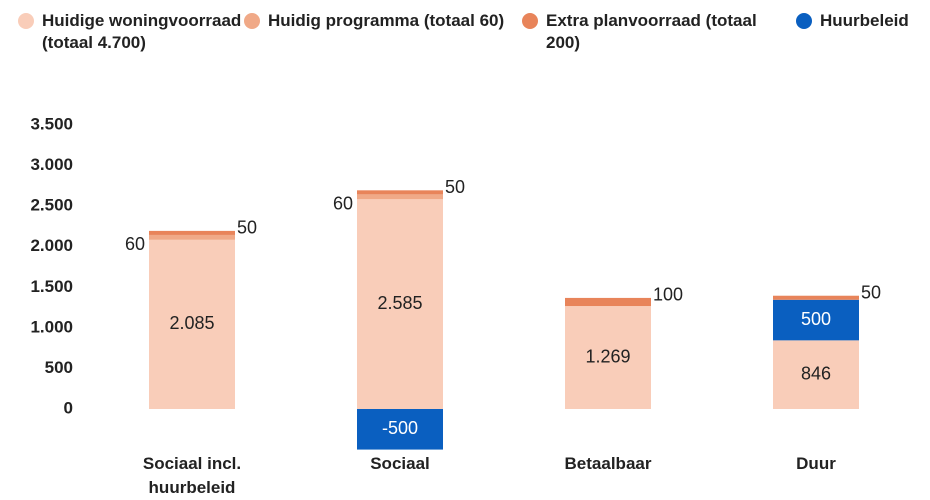 This screenshot has height=500, width=930. I want to click on y-tick-label: 2.000, so click(51, 245).